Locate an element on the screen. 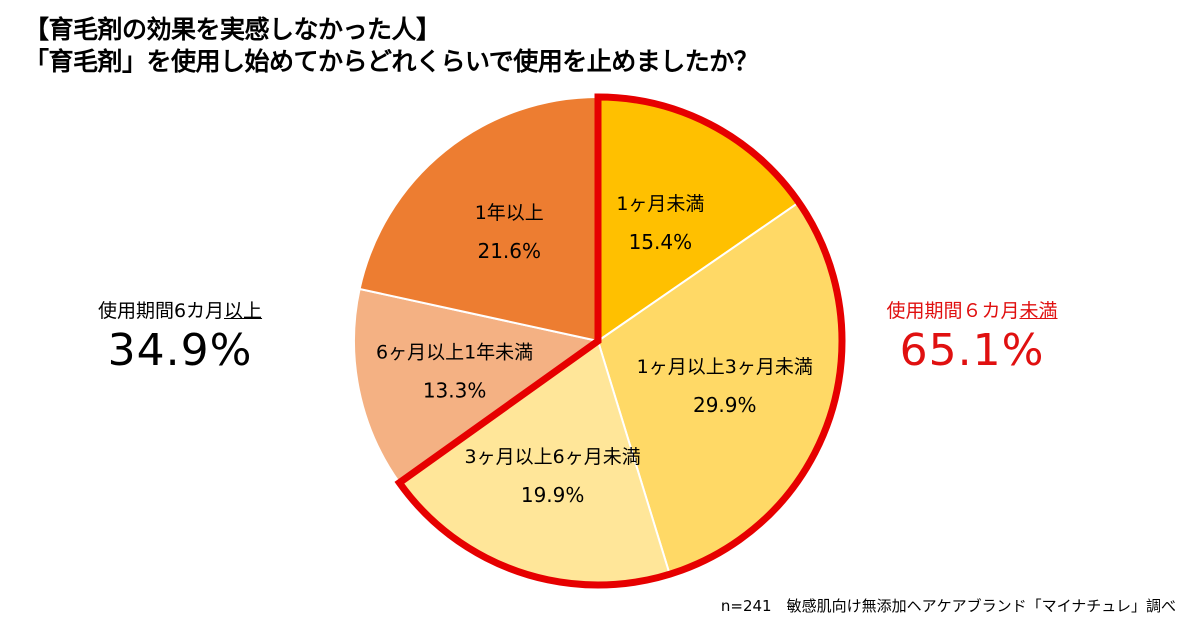  group-over-6-months-label: 使用期間6カ月以上 is located at coordinates (180, 311).